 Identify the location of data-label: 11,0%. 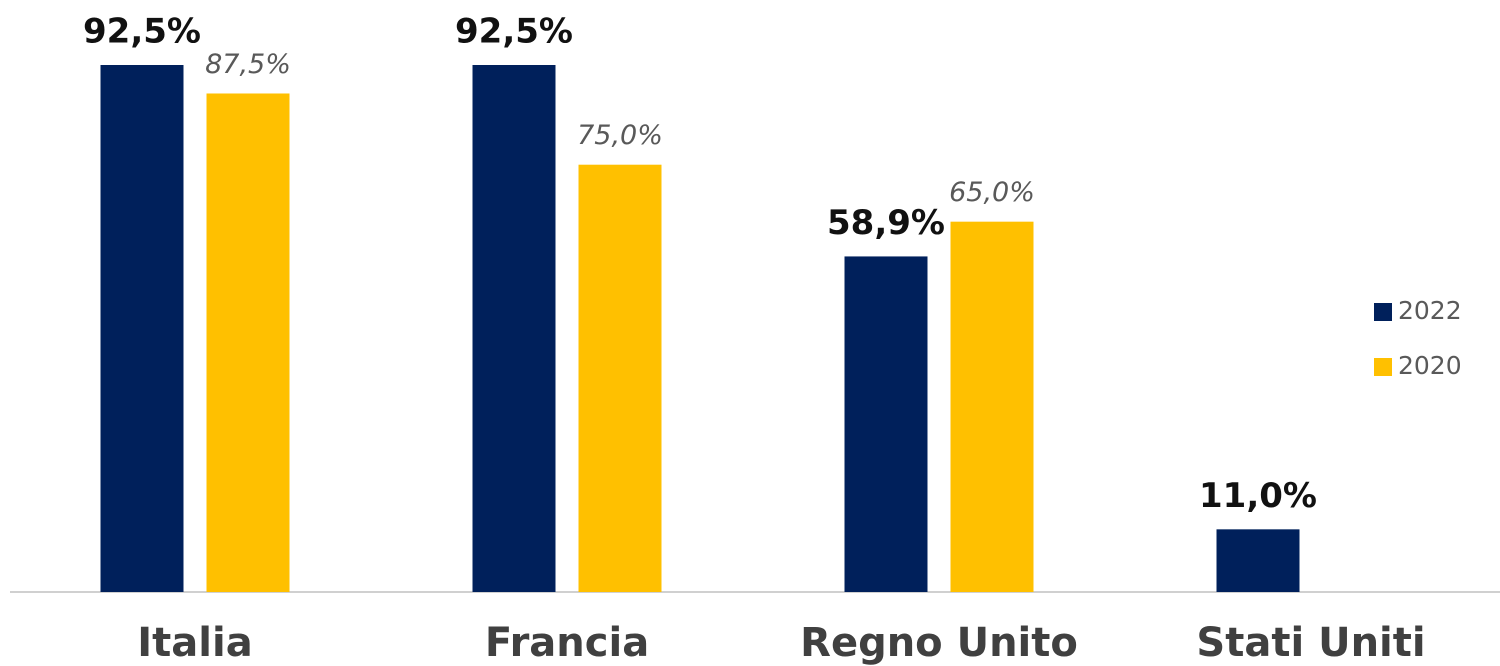
(1258, 496).